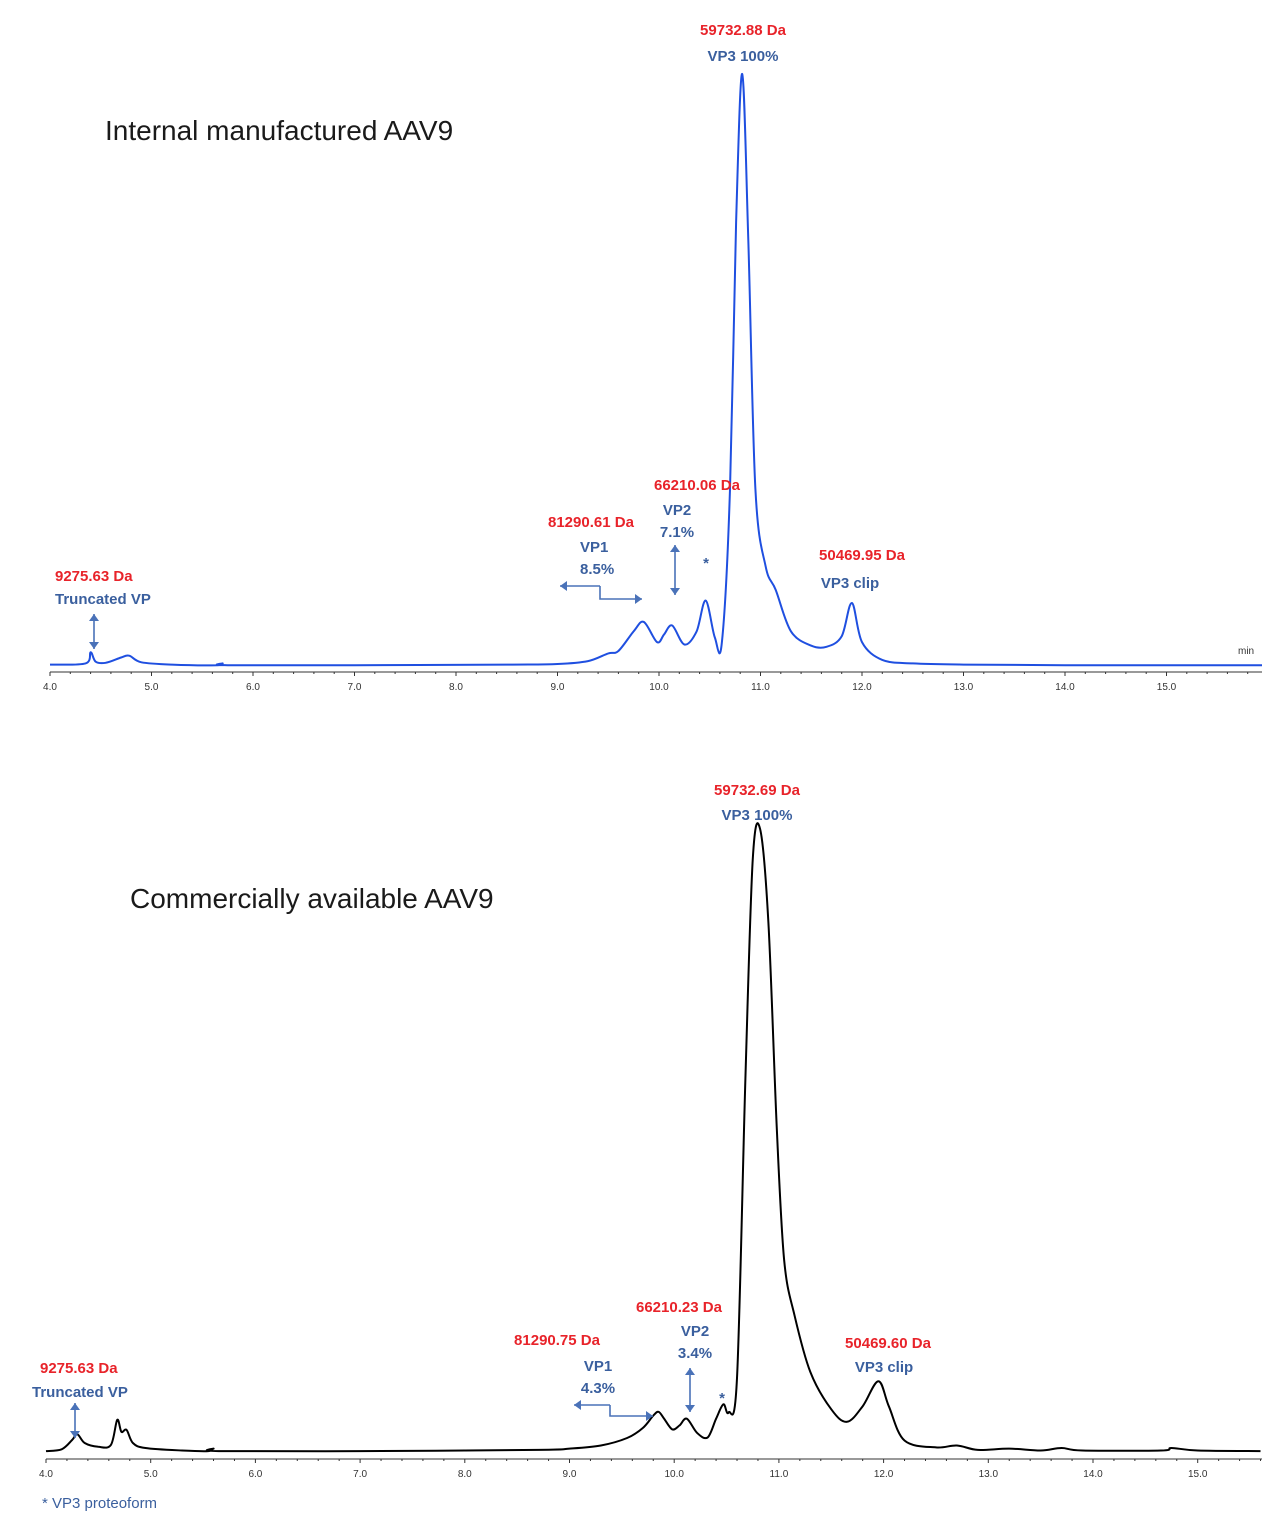 The width and height of the screenshot is (1262, 1518). Describe the element at coordinates (888, 1343) in the screenshot. I see `mass-label: 50469.60 Da` at that location.